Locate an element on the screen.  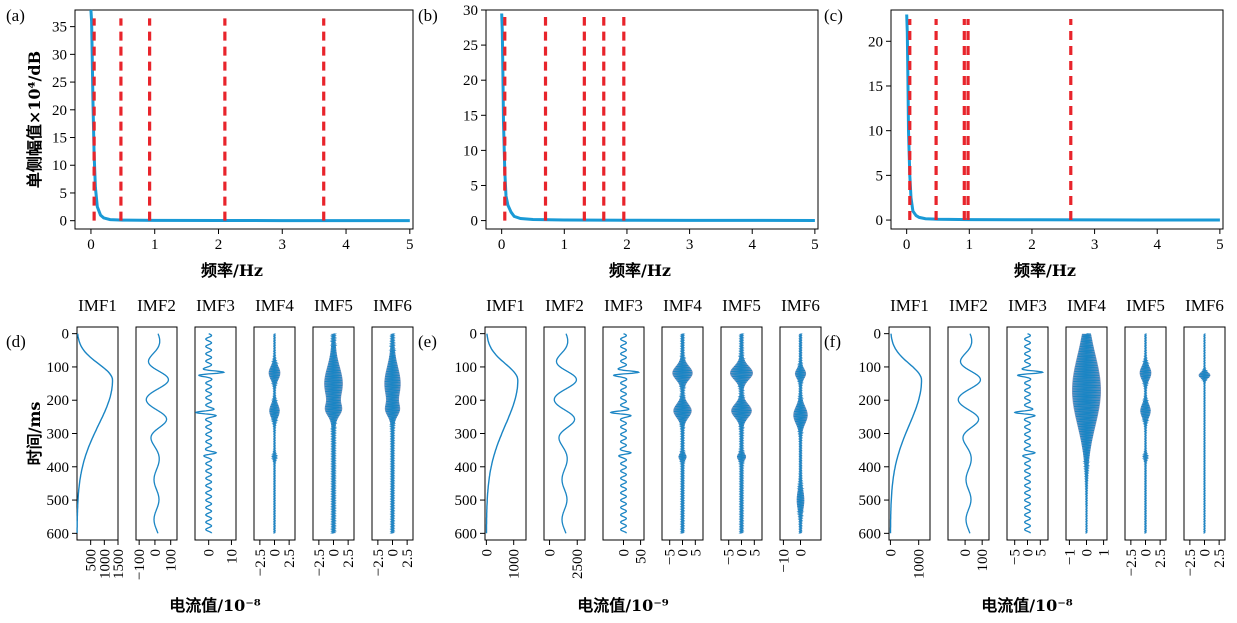
x-tick-label: 2 is located at coordinates (219, 245).